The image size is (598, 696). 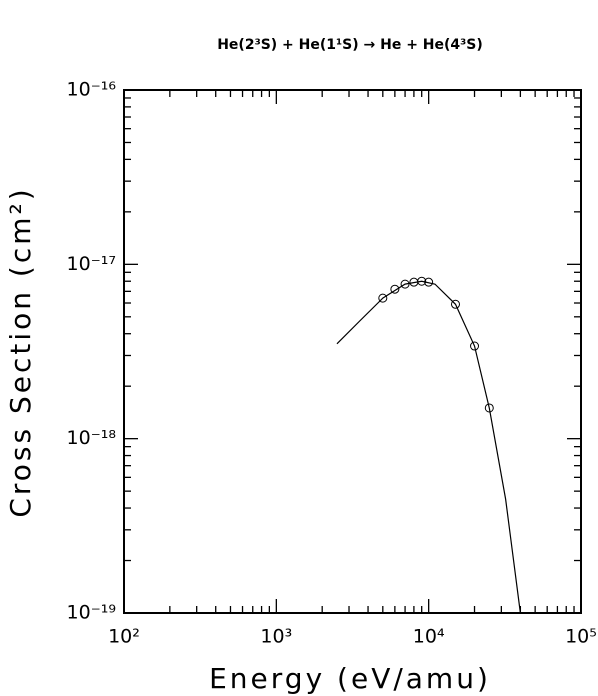 I want to click on y-tick-label: 10⁻¹⁷, so click(x=91, y=264).